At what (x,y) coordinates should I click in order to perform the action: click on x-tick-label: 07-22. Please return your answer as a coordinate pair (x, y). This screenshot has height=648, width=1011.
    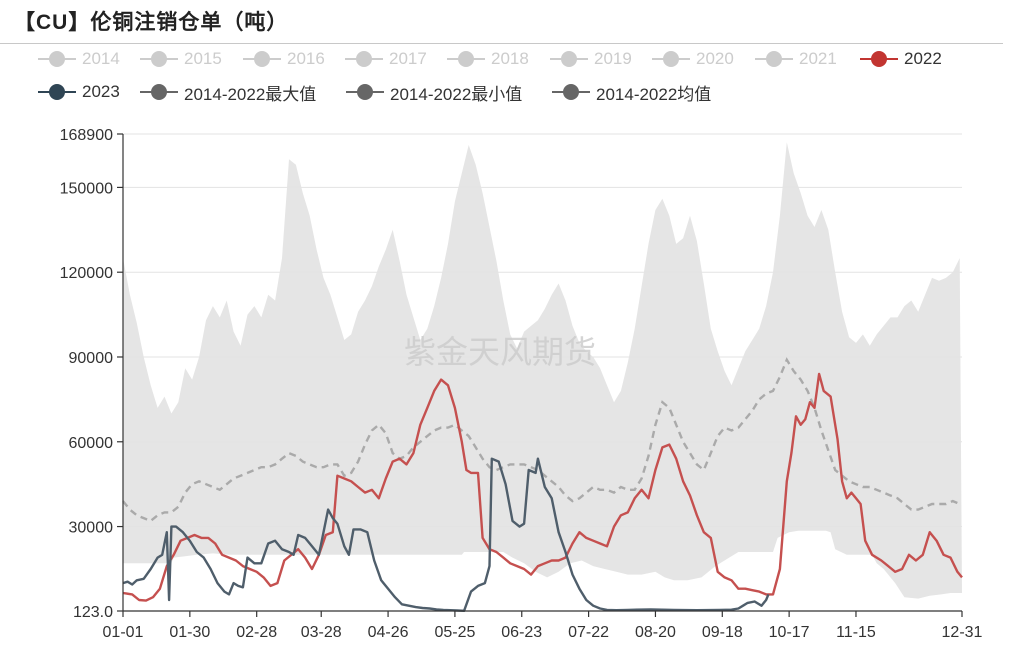
    Looking at the image, I should click on (588, 632).